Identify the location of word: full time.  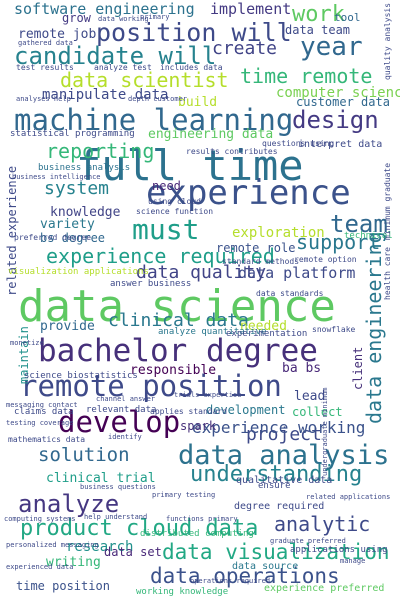
(190, 165).